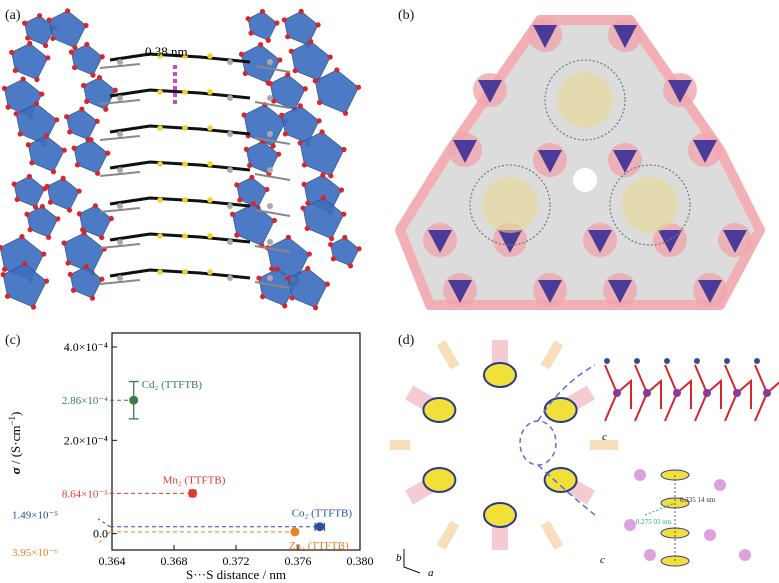 The height and width of the screenshot is (583, 779). What do you see at coordinates (100, 534) in the screenshot?
I see `y-tick-label: 0.0` at bounding box center [100, 534].